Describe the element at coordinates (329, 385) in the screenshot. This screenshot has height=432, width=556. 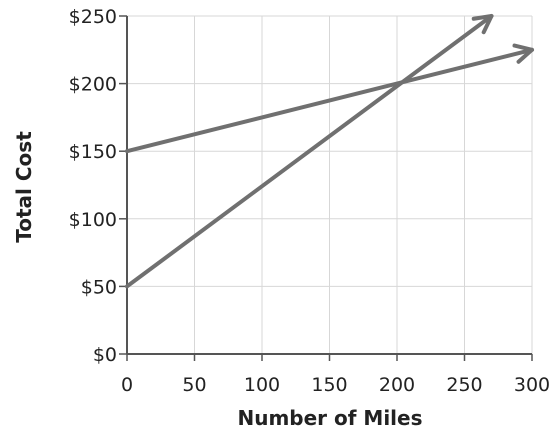
I see `x-tick-label: 150` at that location.